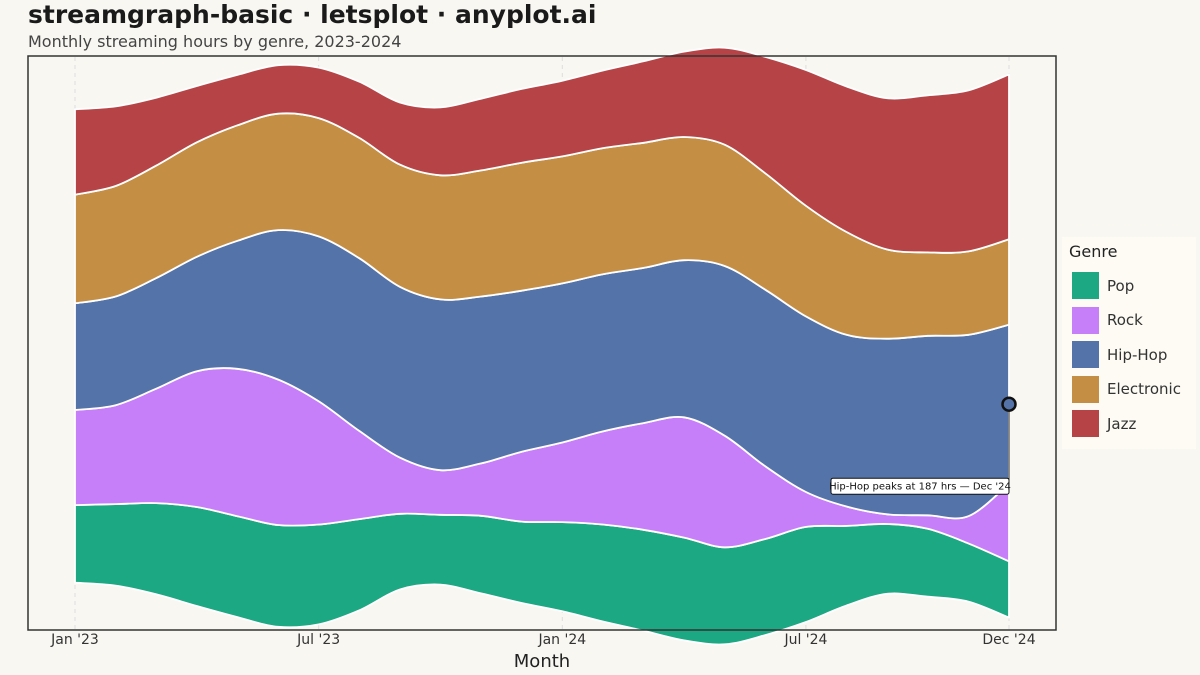  I want to click on legend-item-rock: Rock, so click(1107, 320).